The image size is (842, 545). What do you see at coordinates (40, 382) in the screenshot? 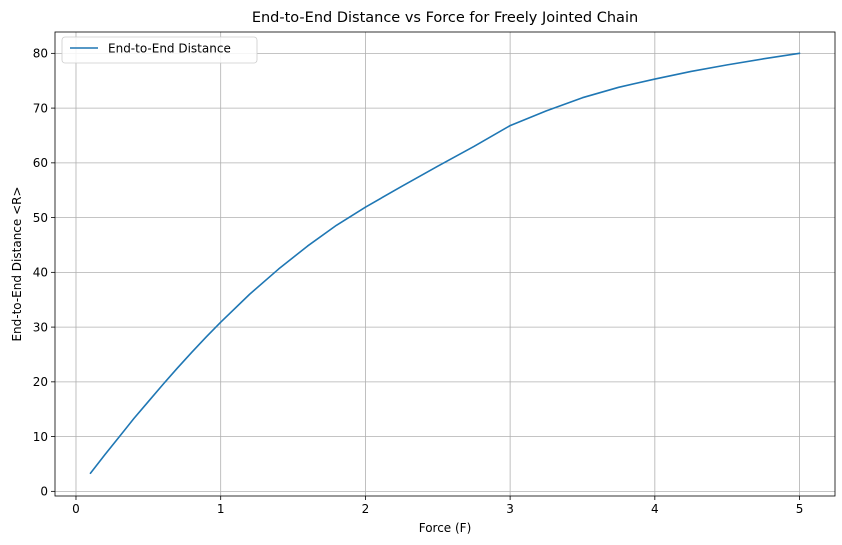
I see `y-tick-label: 20` at bounding box center [40, 382].